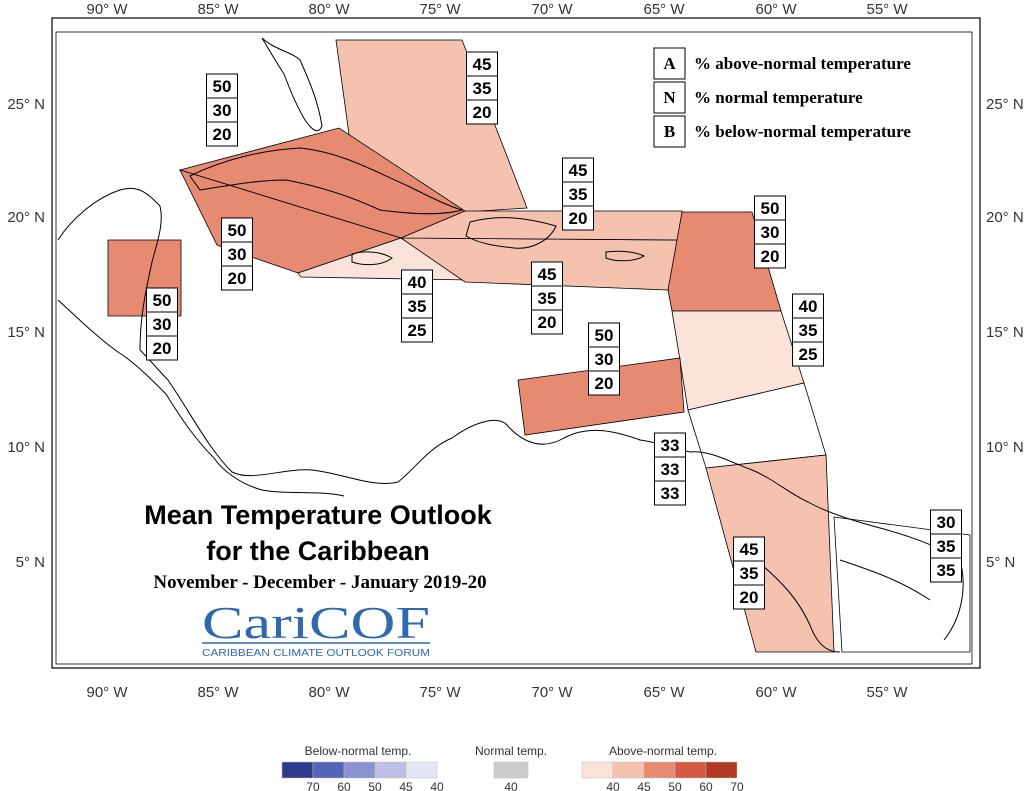 The width and height of the screenshot is (1030, 791). What do you see at coordinates (669, 97) in the screenshot?
I see `legend-letter-box` at bounding box center [669, 97].